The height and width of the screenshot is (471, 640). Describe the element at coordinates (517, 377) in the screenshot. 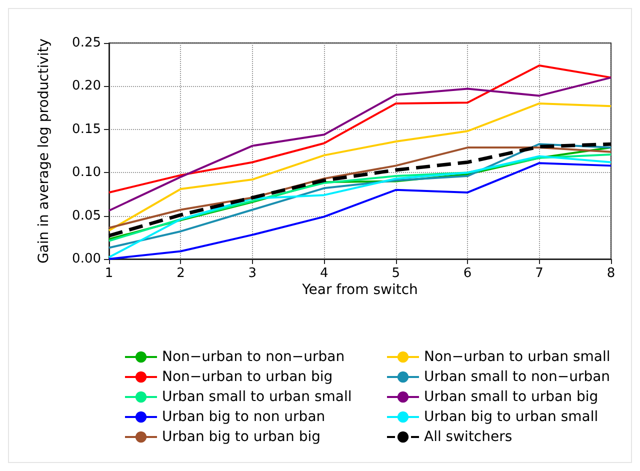

I see `legend-label: Urban small to non−urban` at that location.